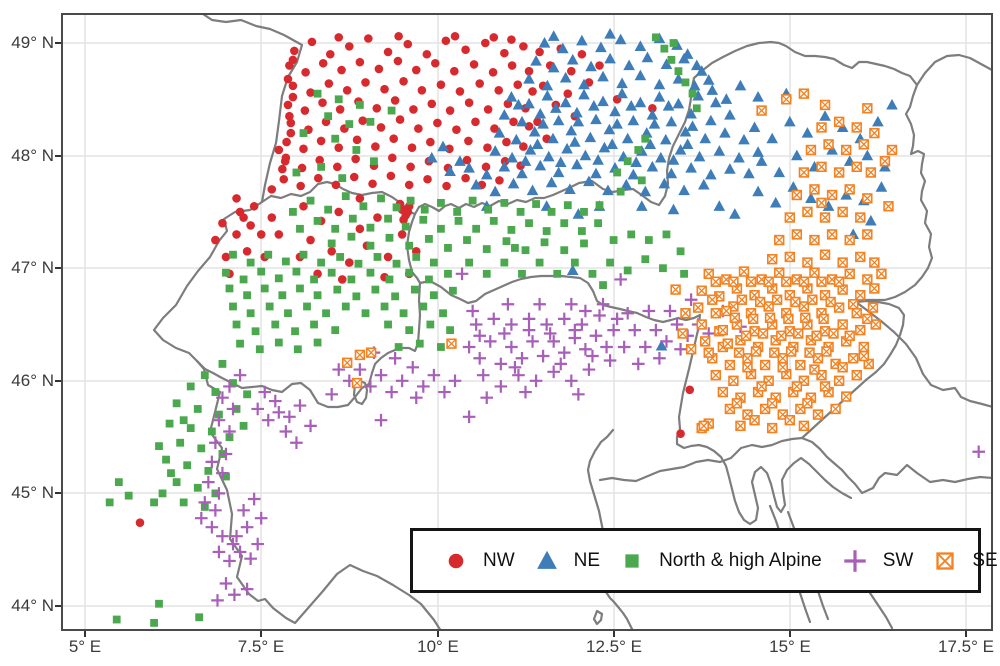 The image size is (1000, 666). Describe the element at coordinates (413, 248) in the screenshot. I see `border-rhine-valley` at that location.